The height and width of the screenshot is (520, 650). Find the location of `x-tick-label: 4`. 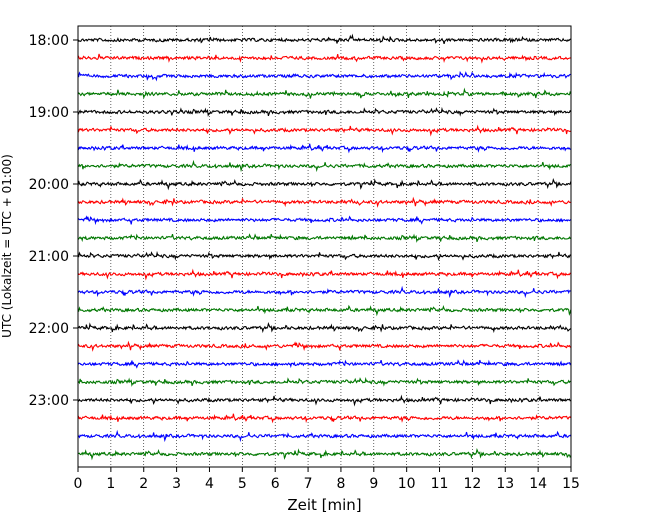

x-tick-label: 4 is located at coordinates (209, 484).